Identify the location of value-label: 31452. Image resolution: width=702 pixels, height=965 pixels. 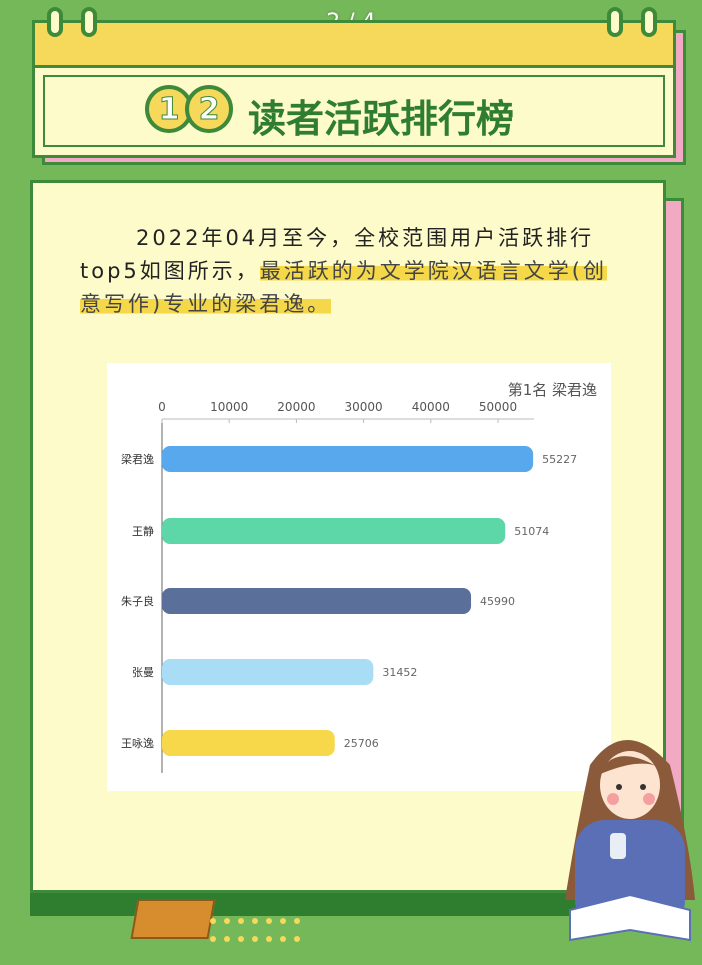
(399, 672).